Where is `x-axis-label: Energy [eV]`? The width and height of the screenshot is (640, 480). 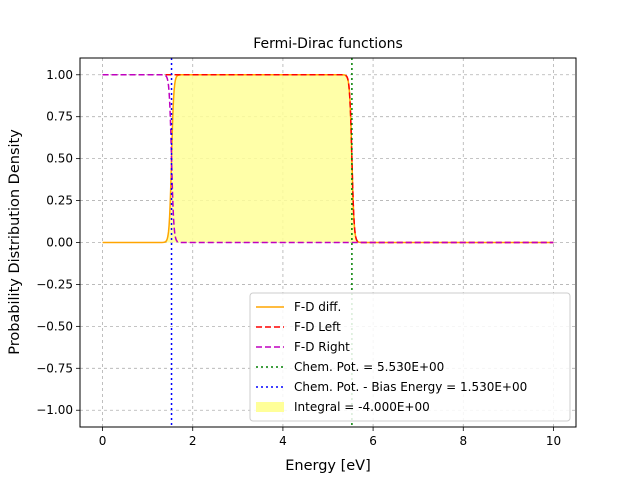 x-axis-label: Energy [eV] is located at coordinates (328, 466).